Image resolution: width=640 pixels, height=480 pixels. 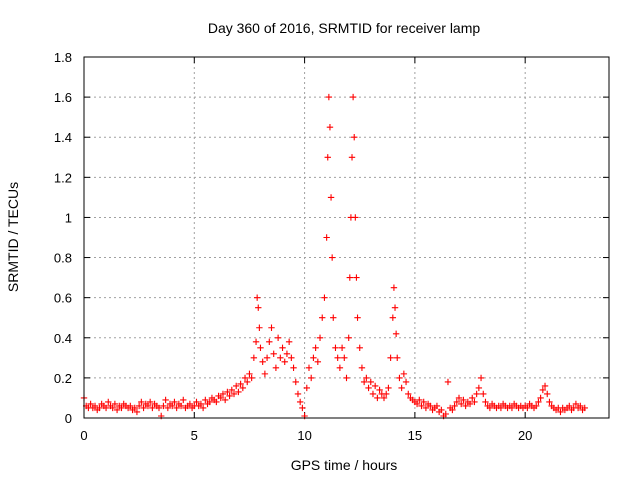 What do you see at coordinates (83, 435) in the screenshot?
I see `x-tick-label: 0` at bounding box center [83, 435].